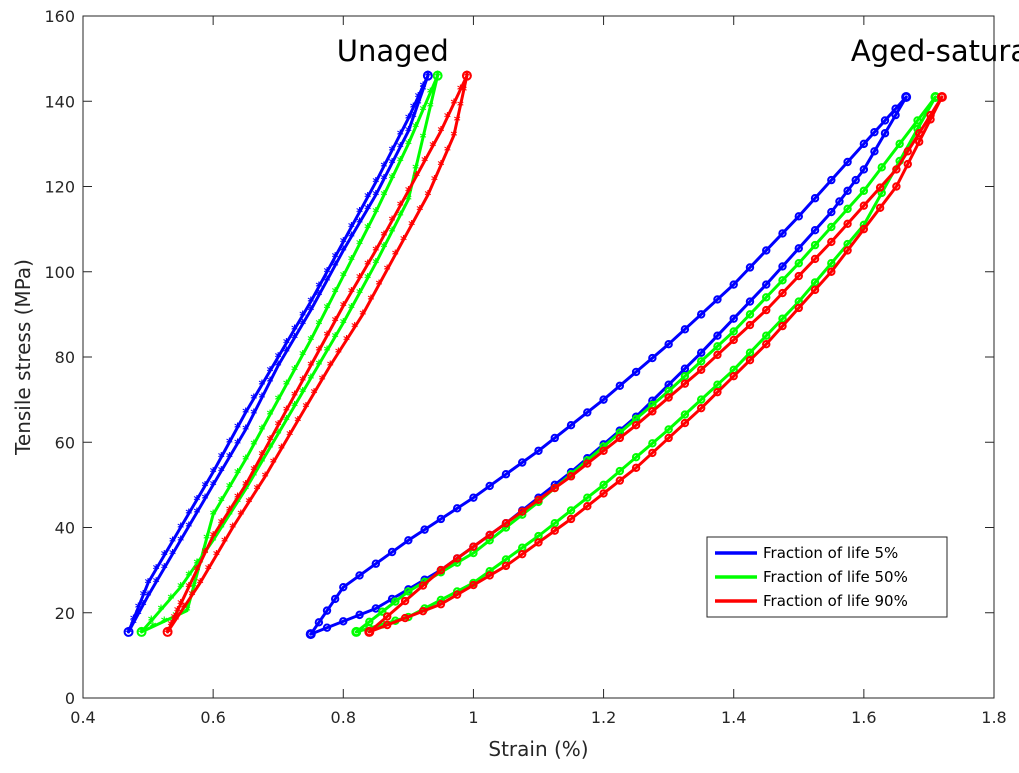 This screenshot has height=773, width=1019. What do you see at coordinates (538, 749) in the screenshot?
I see `x-axis-label: Strain (%)` at bounding box center [538, 749].